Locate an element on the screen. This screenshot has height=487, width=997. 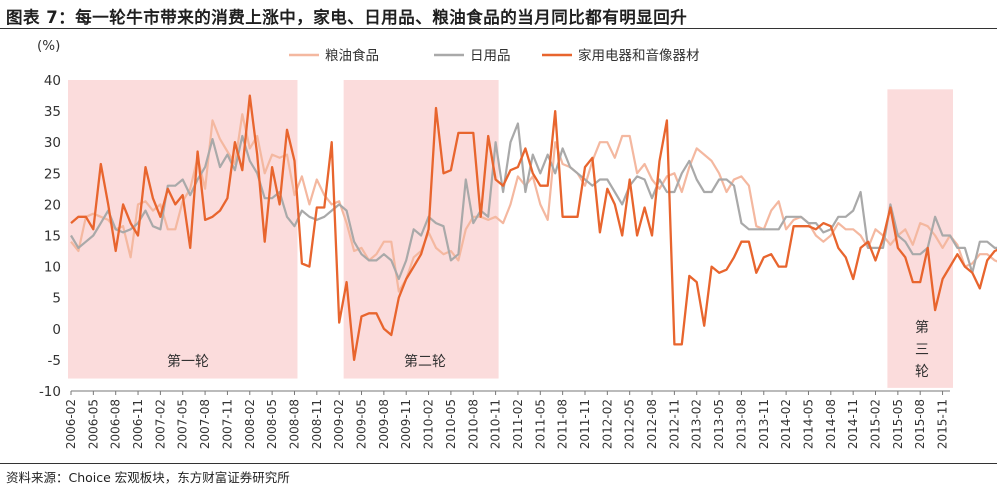
x-tick-label: 2010-08 is located at coordinates (473, 424).